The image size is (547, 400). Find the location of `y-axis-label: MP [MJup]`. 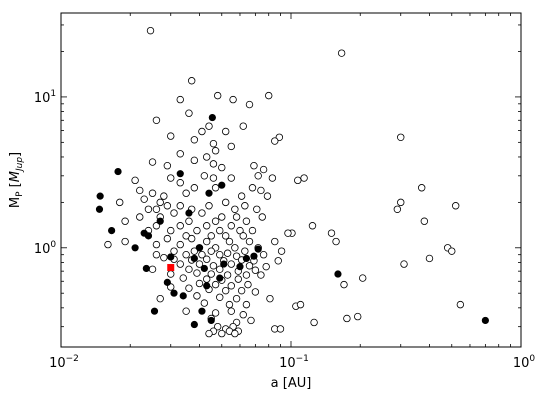

y-axis-label: MP [MJup] is located at coordinates (16, 180).